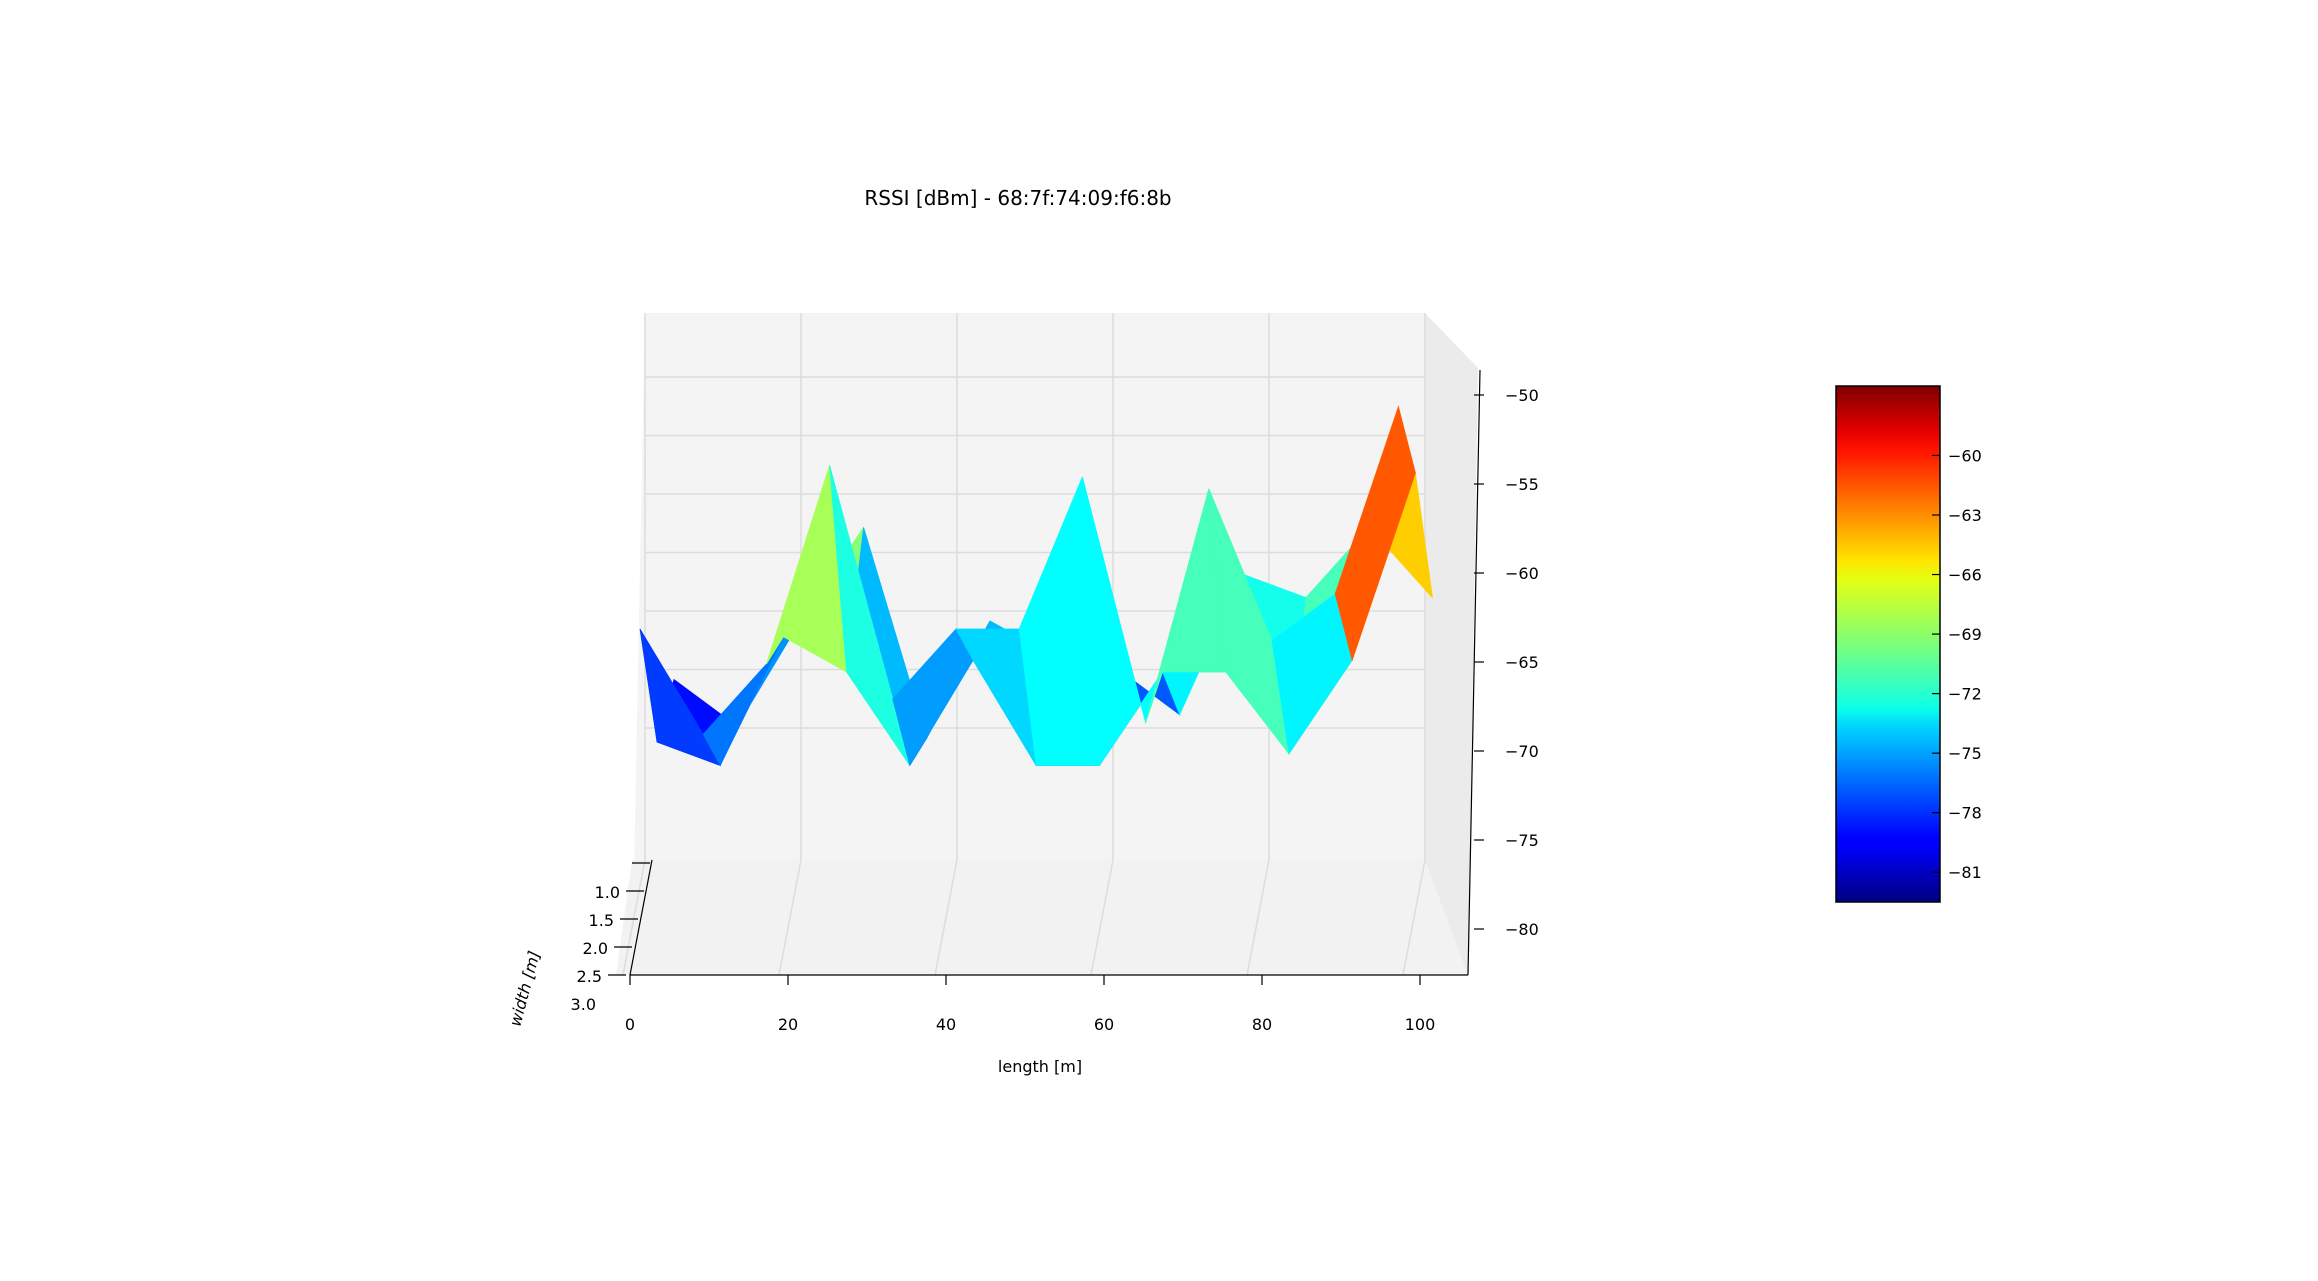 This screenshot has width=2318, height=1281. I want to click on x-tick-label: 0, so click(630, 1024).